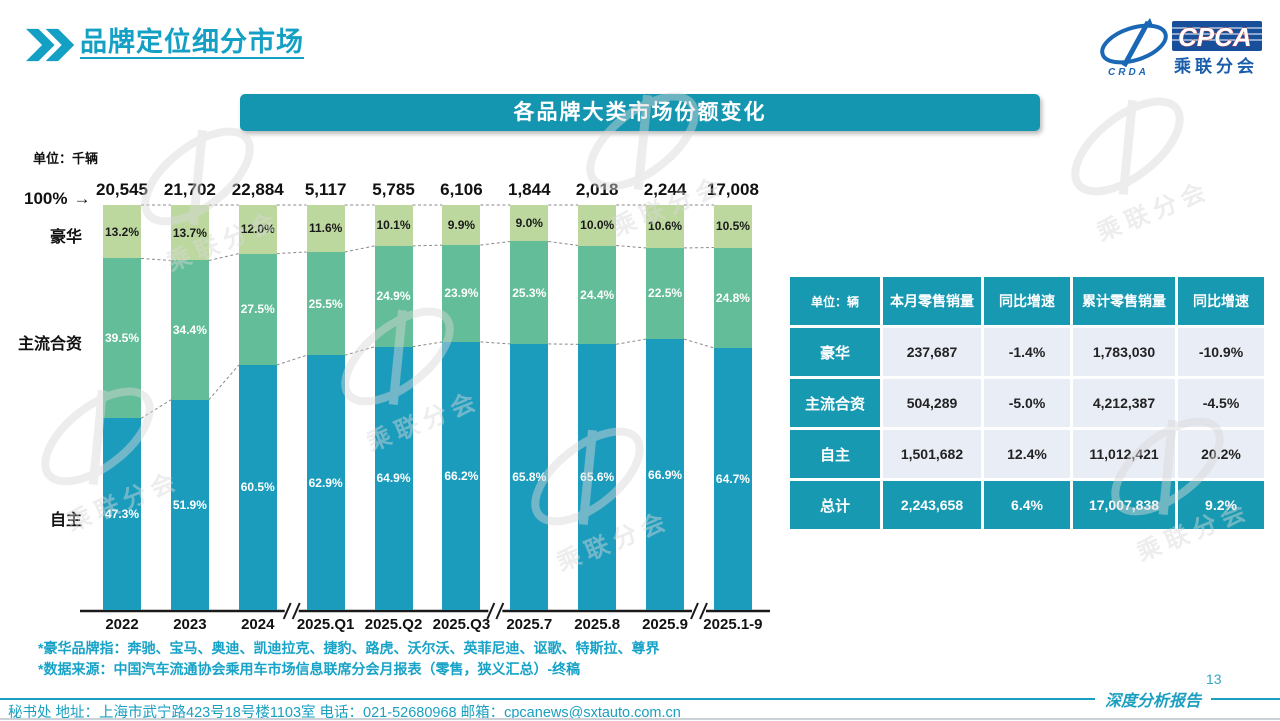 Image resolution: width=1280 pixels, height=721 pixels. I want to click on table-row-label: 豪华, so click(835, 352).